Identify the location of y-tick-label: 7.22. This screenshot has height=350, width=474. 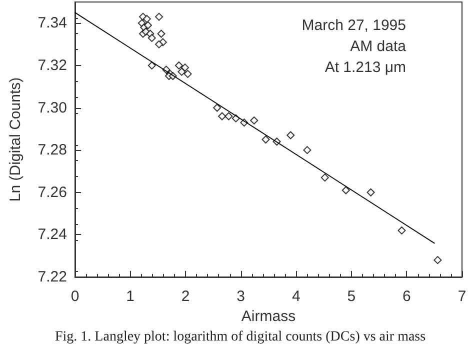
(52, 277).